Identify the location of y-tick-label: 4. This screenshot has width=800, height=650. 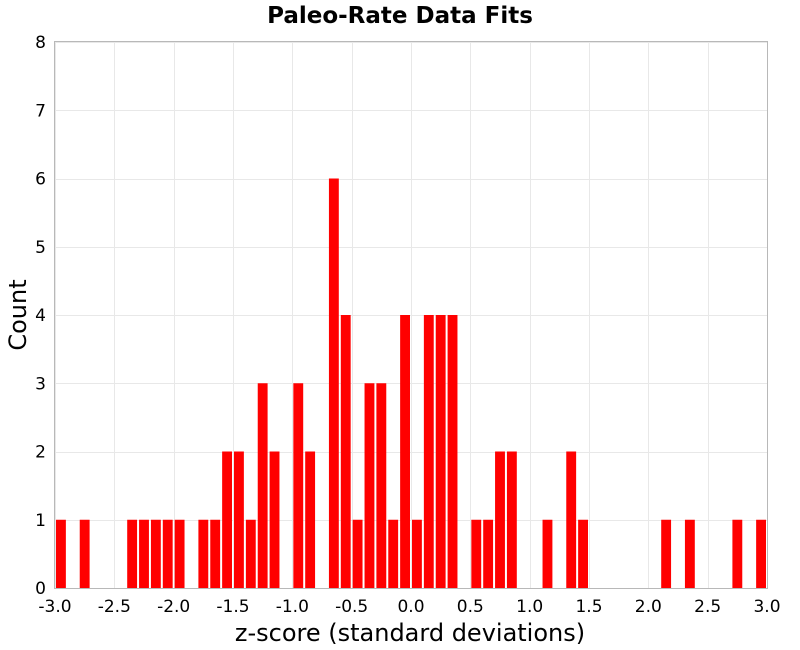
(40, 316).